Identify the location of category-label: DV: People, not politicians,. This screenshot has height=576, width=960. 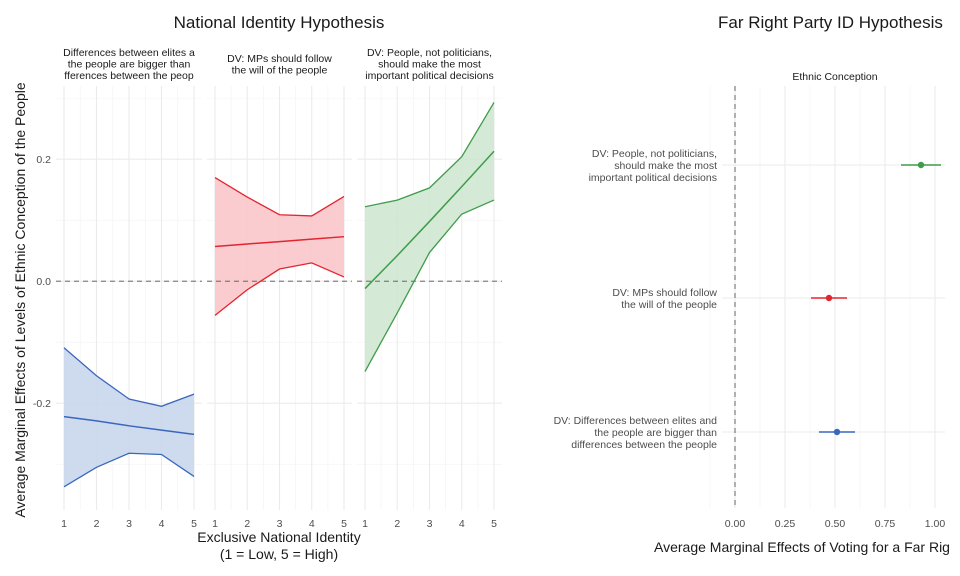
(654, 154).